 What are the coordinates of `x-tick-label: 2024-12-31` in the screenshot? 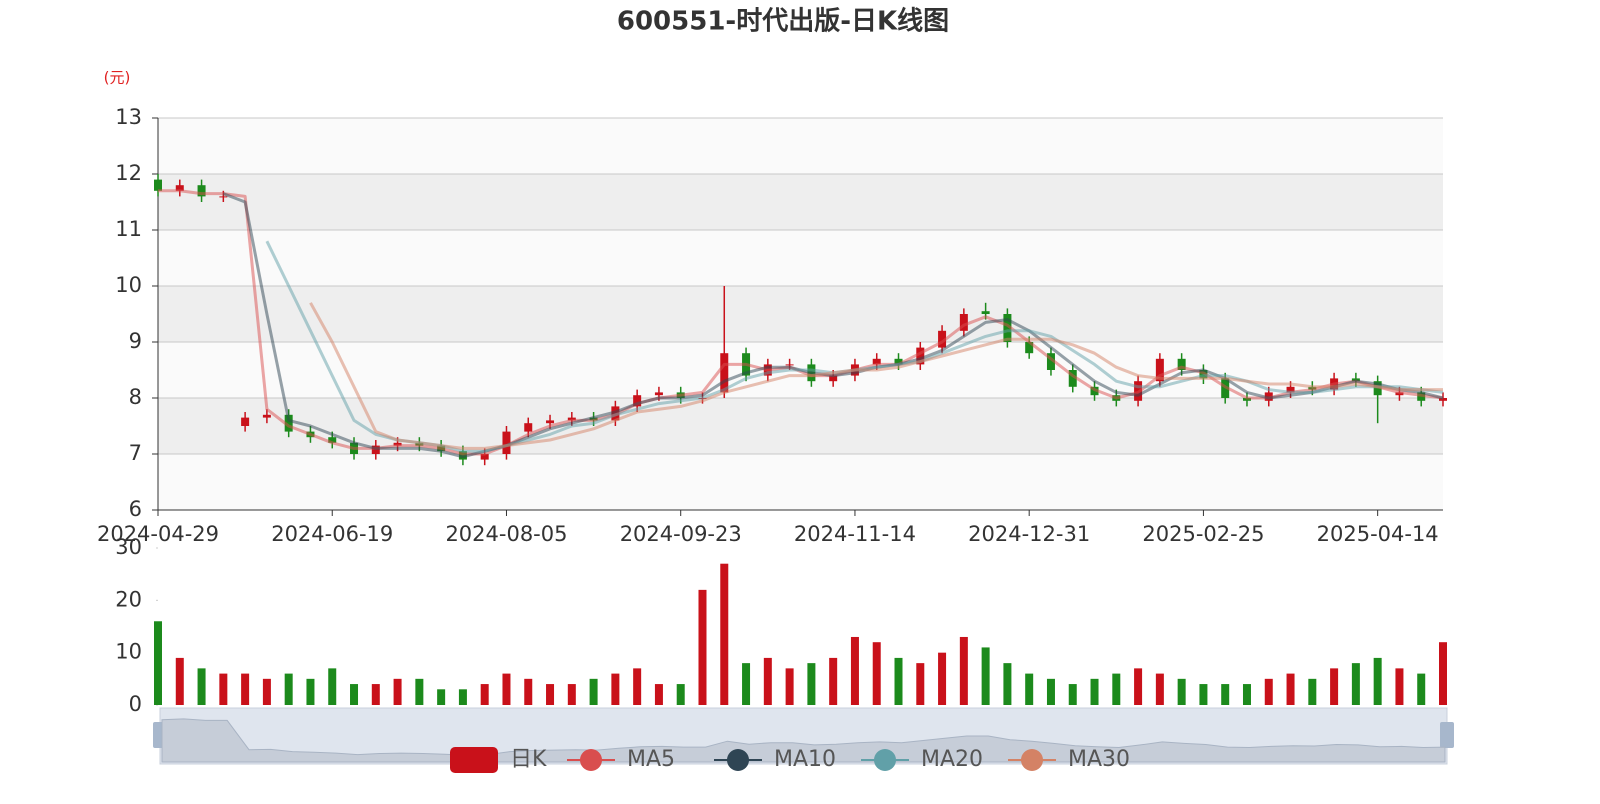 It's located at (1029, 534).